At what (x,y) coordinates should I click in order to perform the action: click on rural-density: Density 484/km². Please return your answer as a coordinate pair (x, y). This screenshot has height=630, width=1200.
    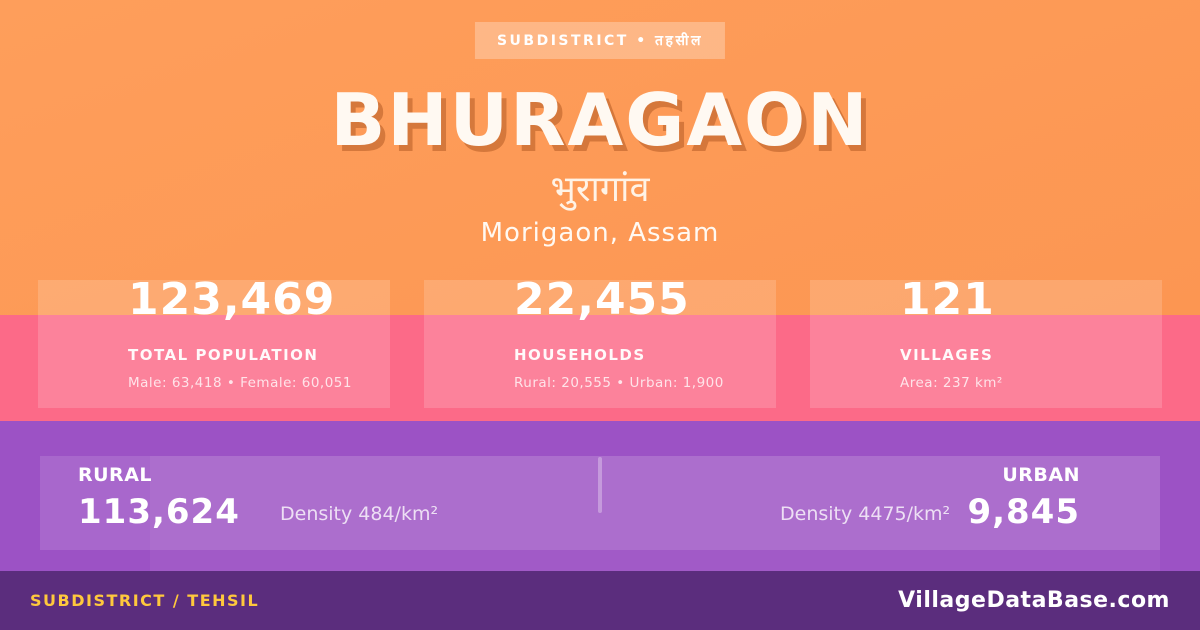
    Looking at the image, I should click on (359, 514).